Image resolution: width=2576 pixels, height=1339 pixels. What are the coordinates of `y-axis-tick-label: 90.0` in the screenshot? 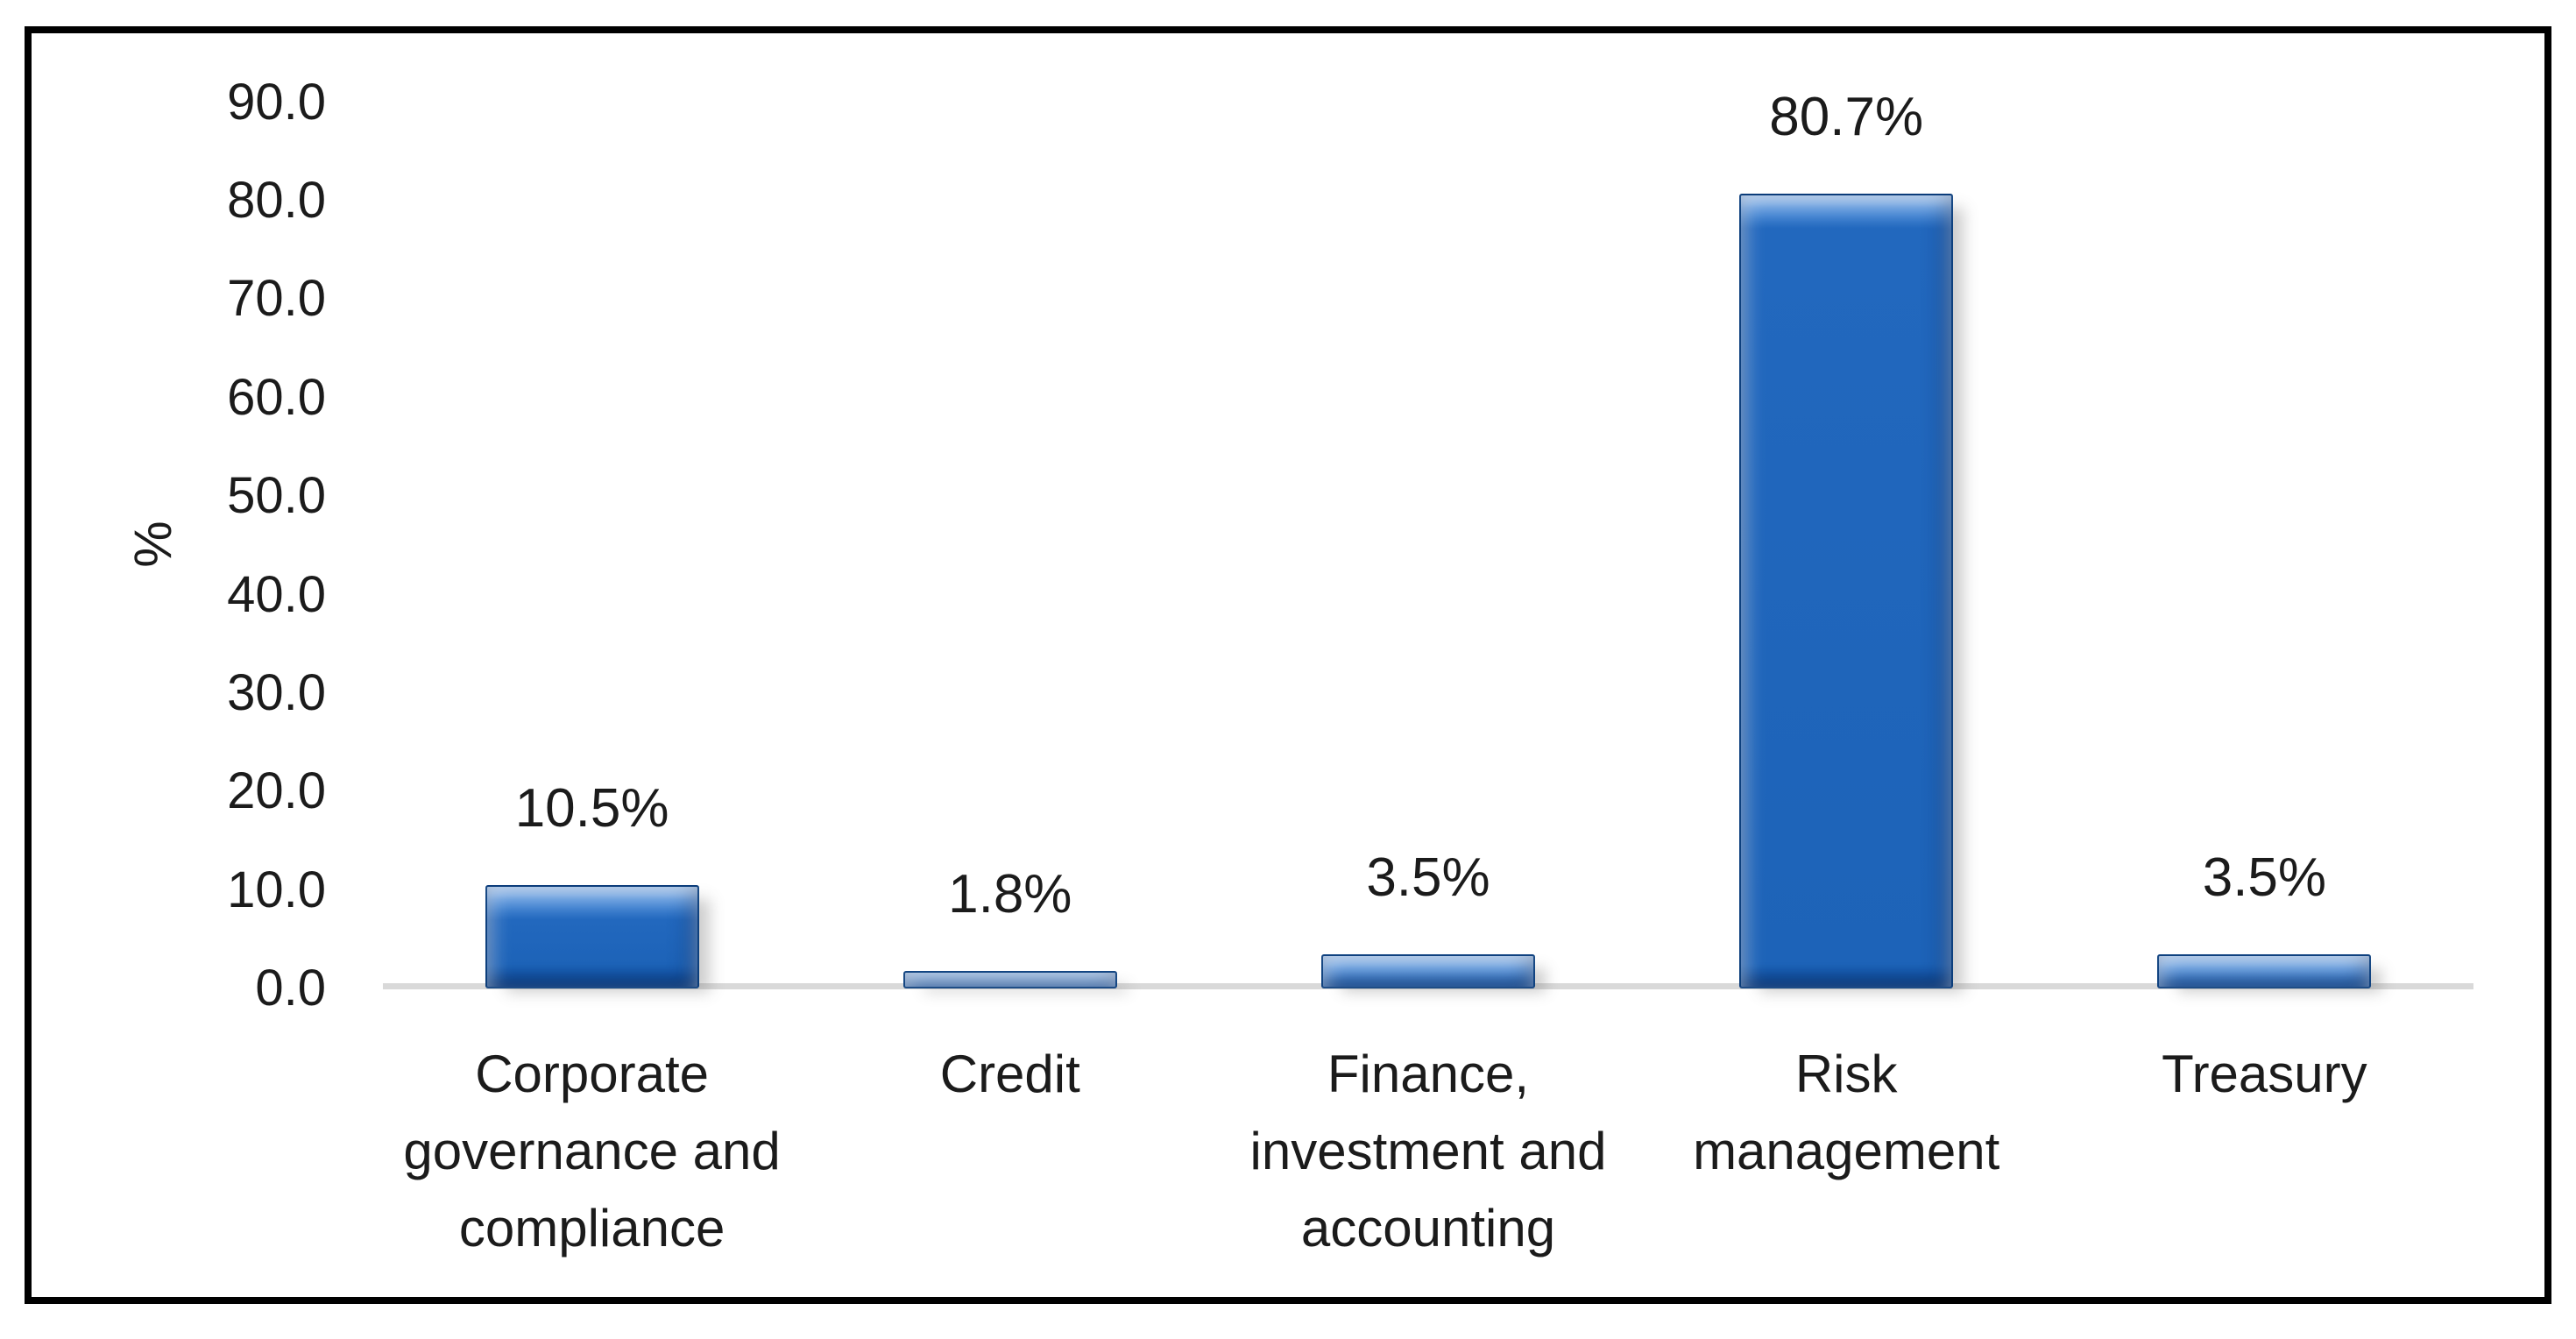 It's located at (276, 102).